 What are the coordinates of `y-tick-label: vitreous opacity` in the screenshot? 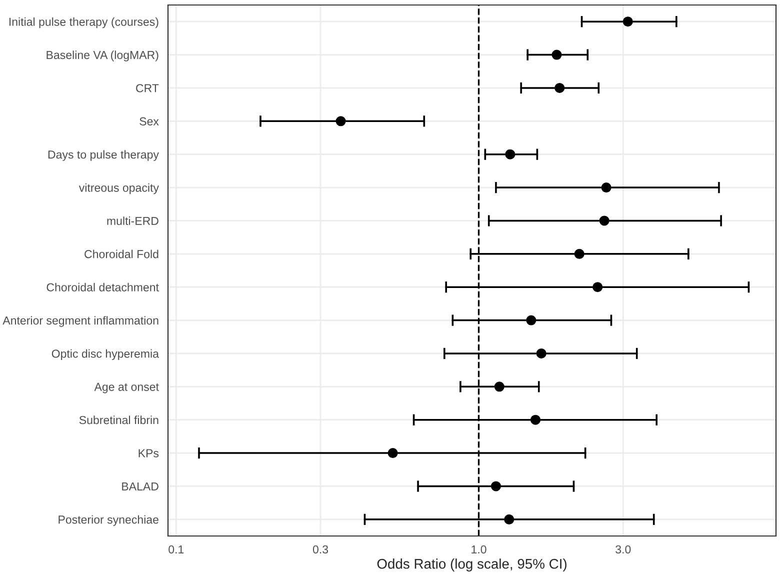 It's located at (118, 188).